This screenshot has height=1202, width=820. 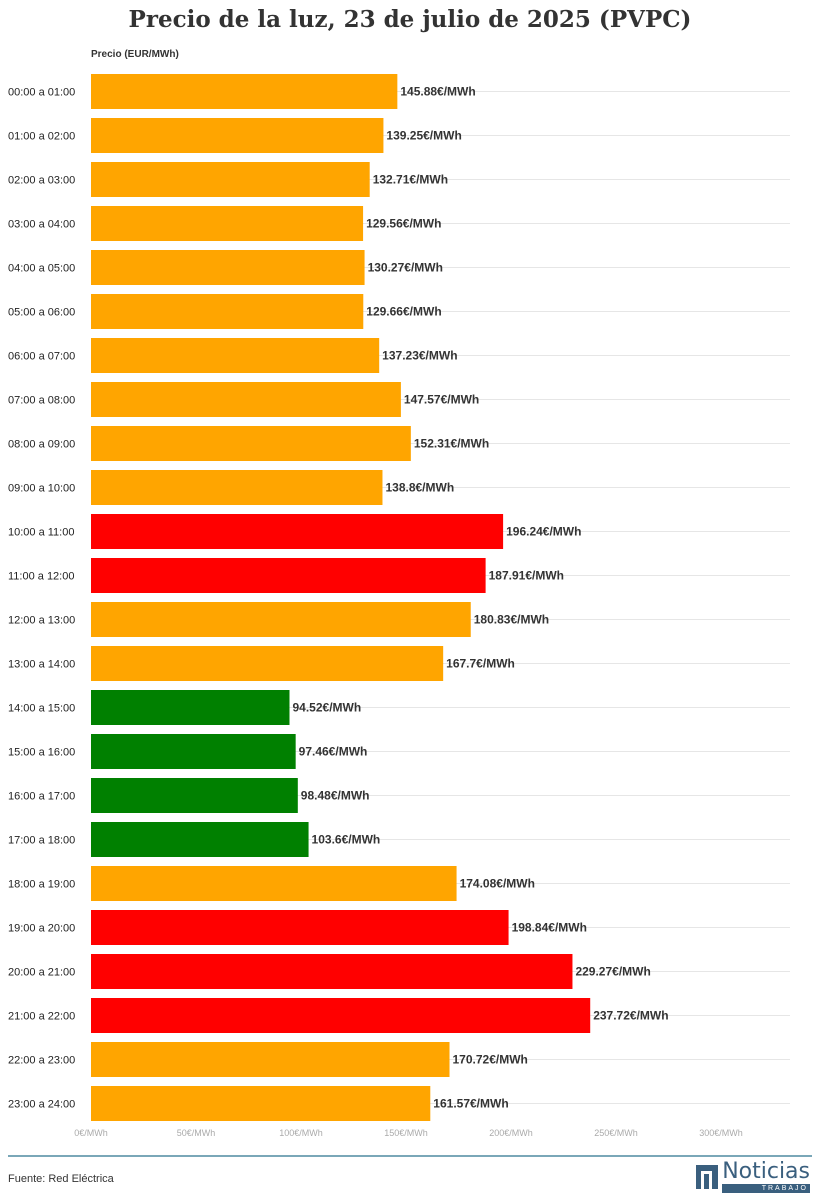 What do you see at coordinates (41, 577) in the screenshot?
I see `category-label: 11:00 a 12:00` at bounding box center [41, 577].